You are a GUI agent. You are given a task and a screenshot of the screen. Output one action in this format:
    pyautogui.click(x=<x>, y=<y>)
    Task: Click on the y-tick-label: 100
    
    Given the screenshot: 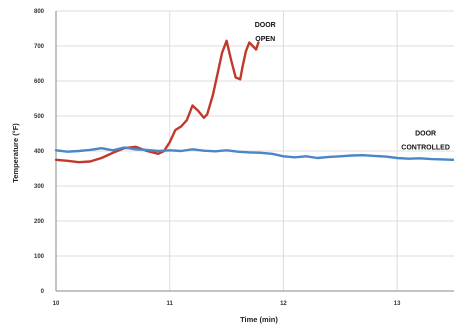 What is the action you would take?
    pyautogui.click(x=39, y=257)
    